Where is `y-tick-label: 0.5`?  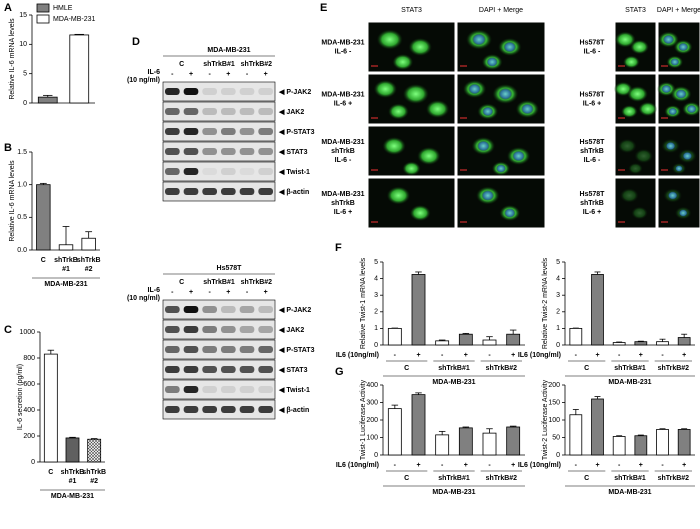
y-tick-label: 0.5 is located at coordinates (22, 217).